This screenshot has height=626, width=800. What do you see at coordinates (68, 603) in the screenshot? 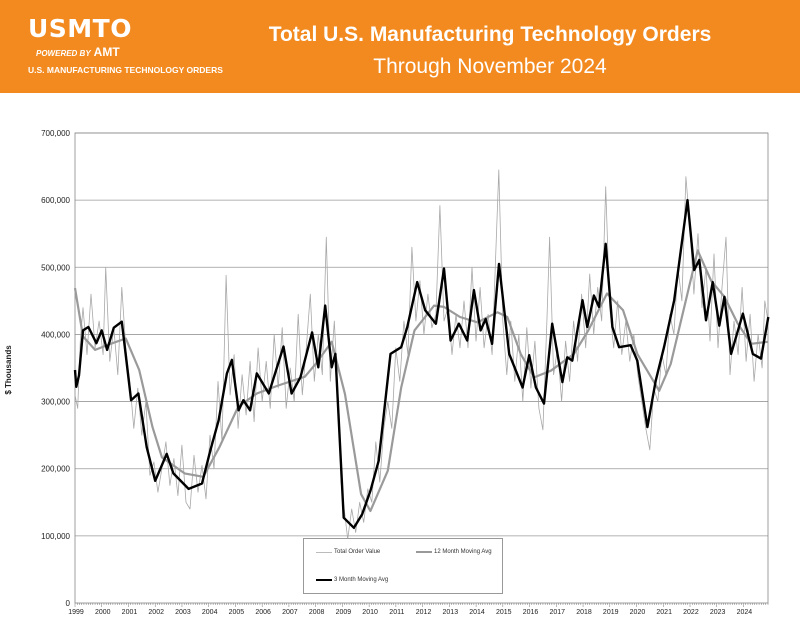
I see `y-tick-label: 0` at bounding box center [68, 603].